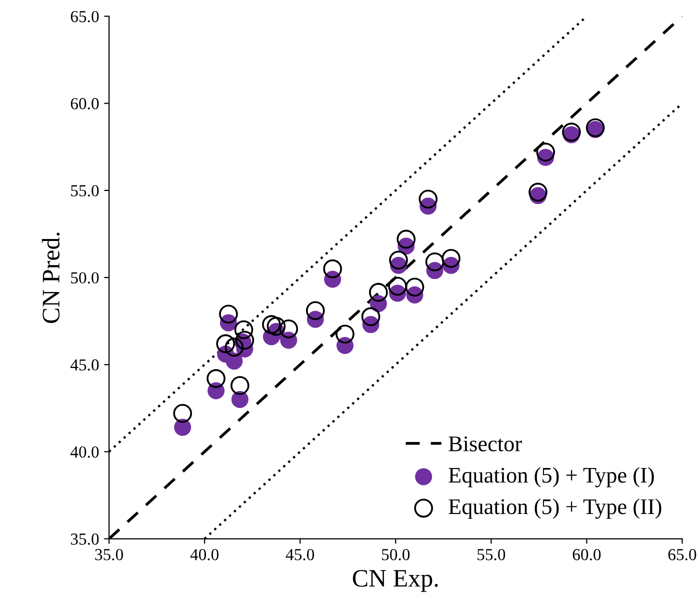 Image resolution: width=699 pixels, height=602 pixels. Describe the element at coordinates (84, 104) in the screenshot. I see `y-tick-label: 60.0` at that location.